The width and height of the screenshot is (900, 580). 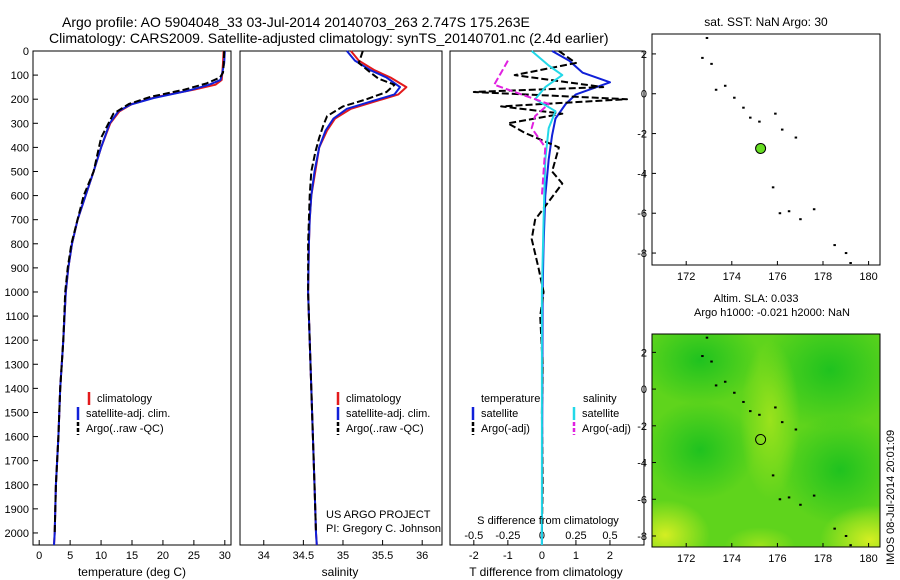 What do you see at coordinates (823, 277) in the screenshot?
I see `map-x-tick-label: 178` at bounding box center [823, 277].